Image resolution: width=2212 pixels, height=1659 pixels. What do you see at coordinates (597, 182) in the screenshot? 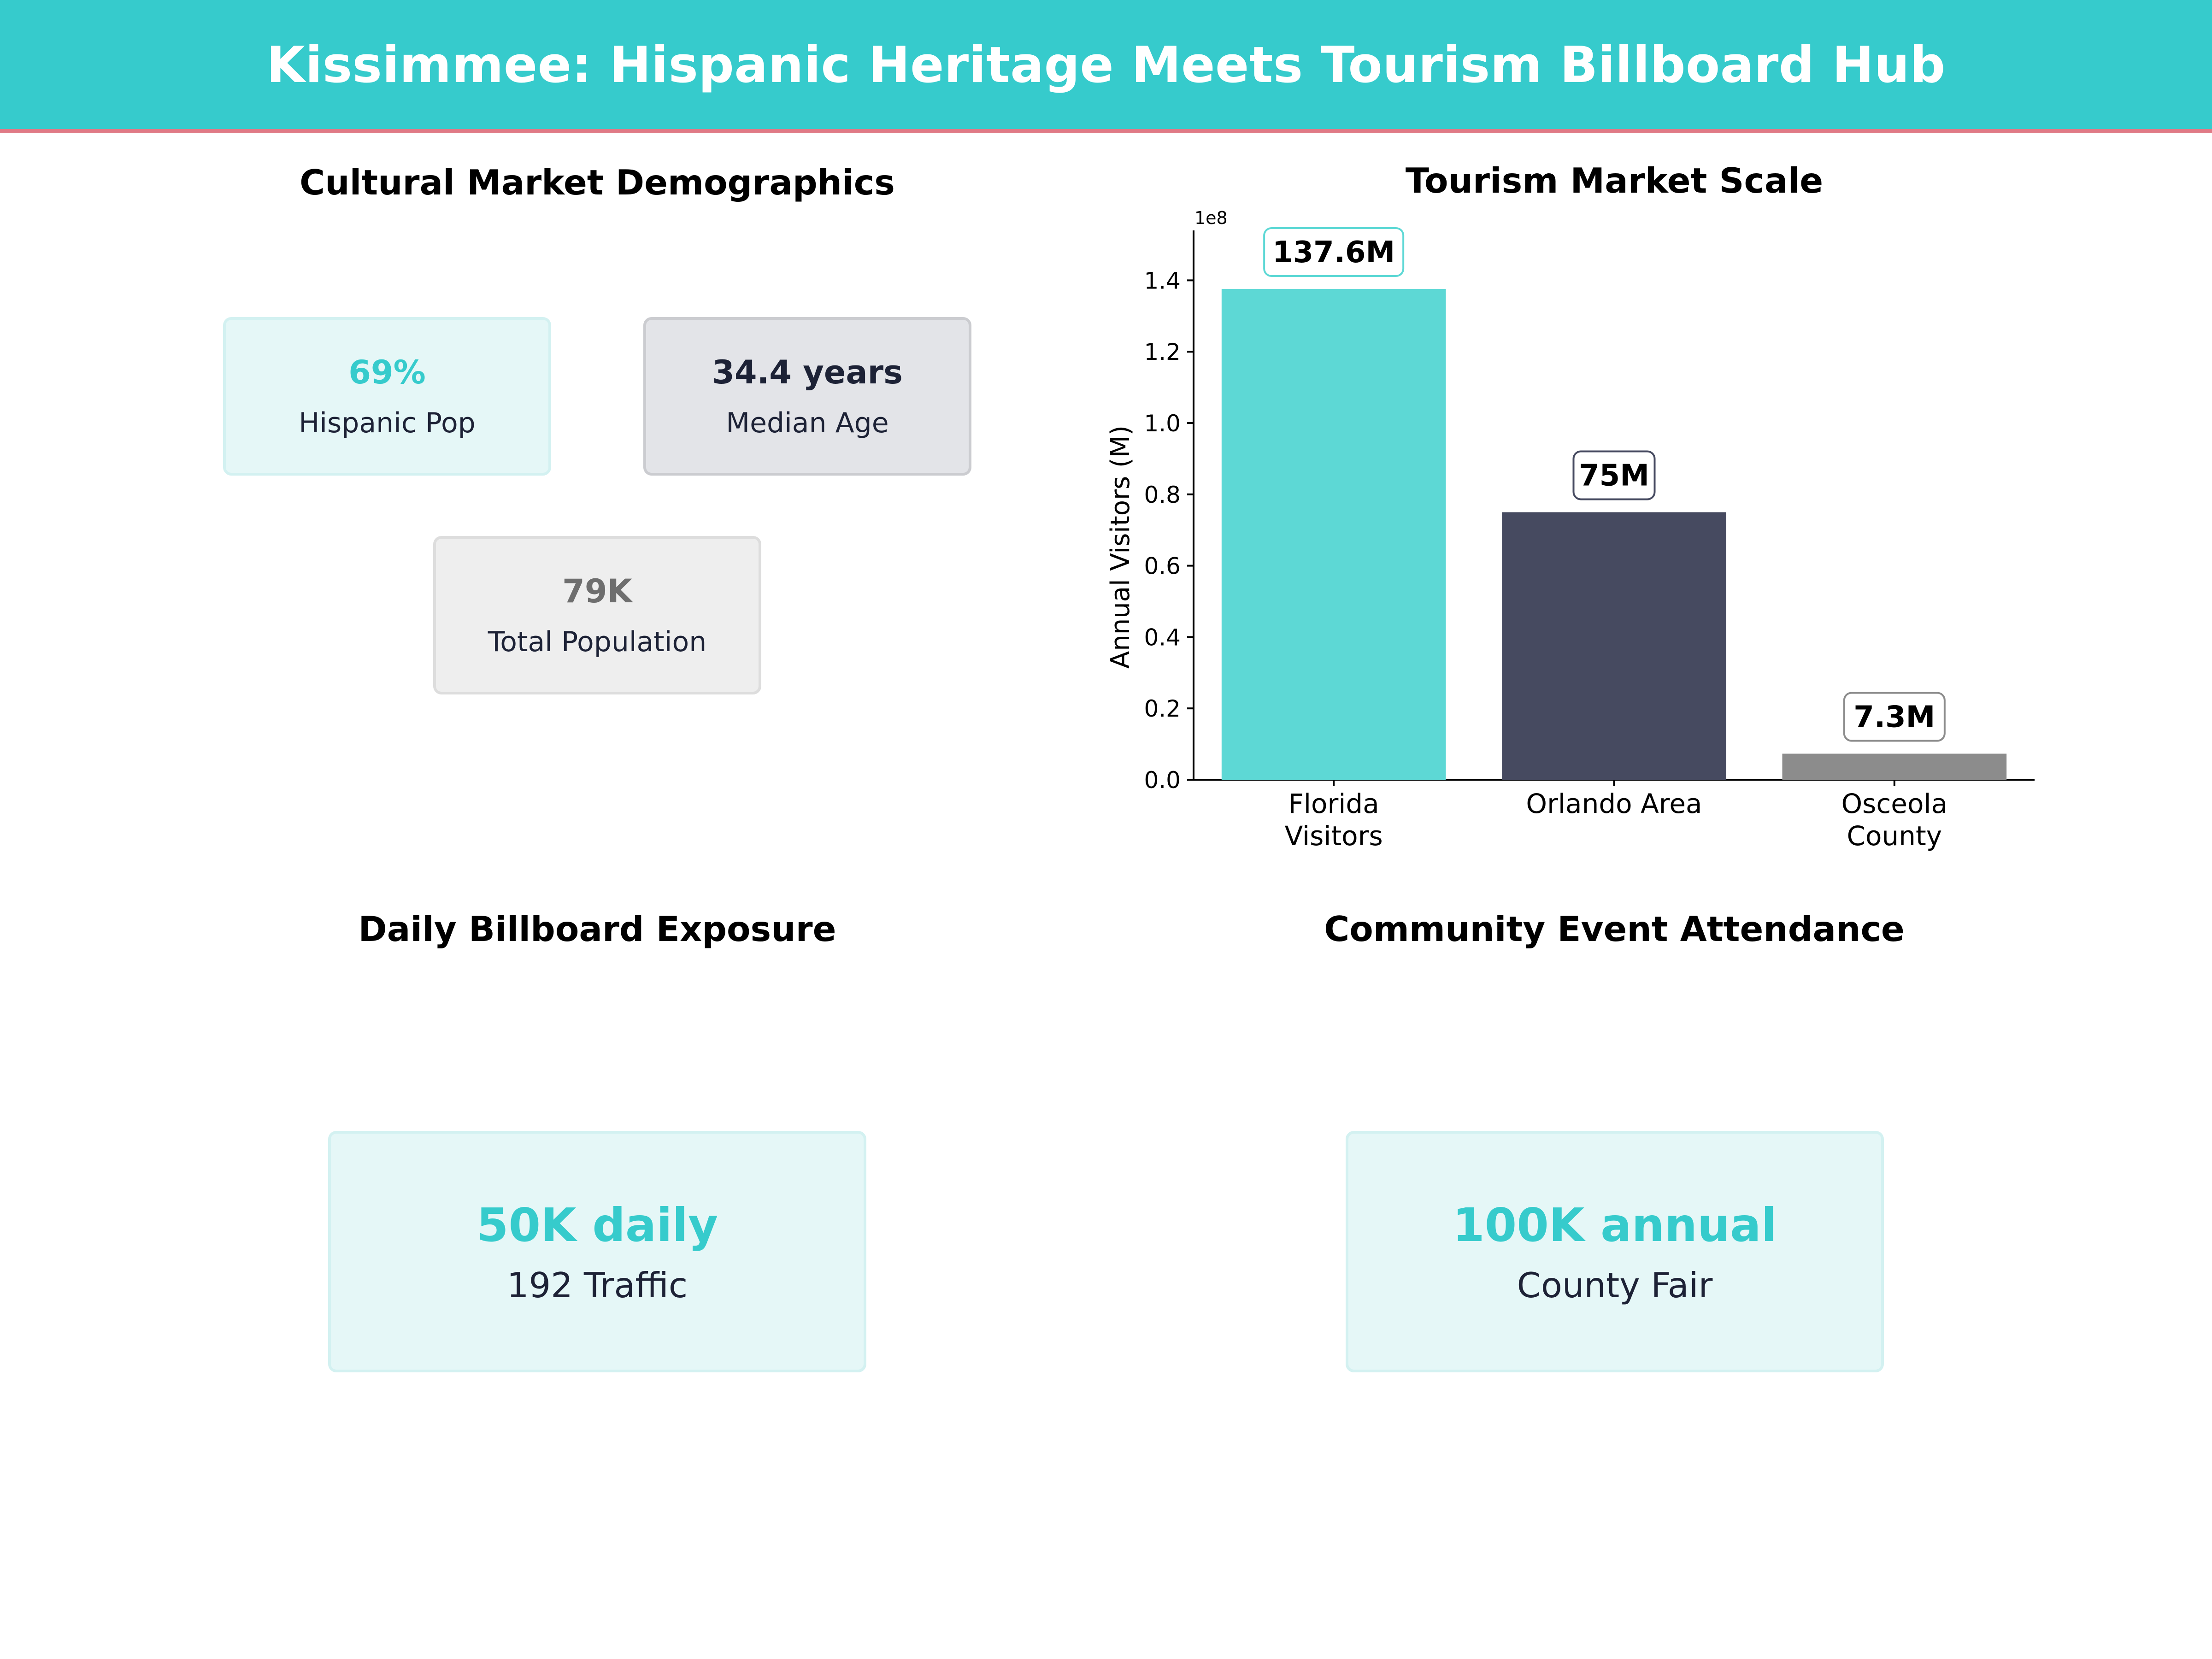
I see `demographics-title: Cultural Market Demographics` at bounding box center [597, 182].